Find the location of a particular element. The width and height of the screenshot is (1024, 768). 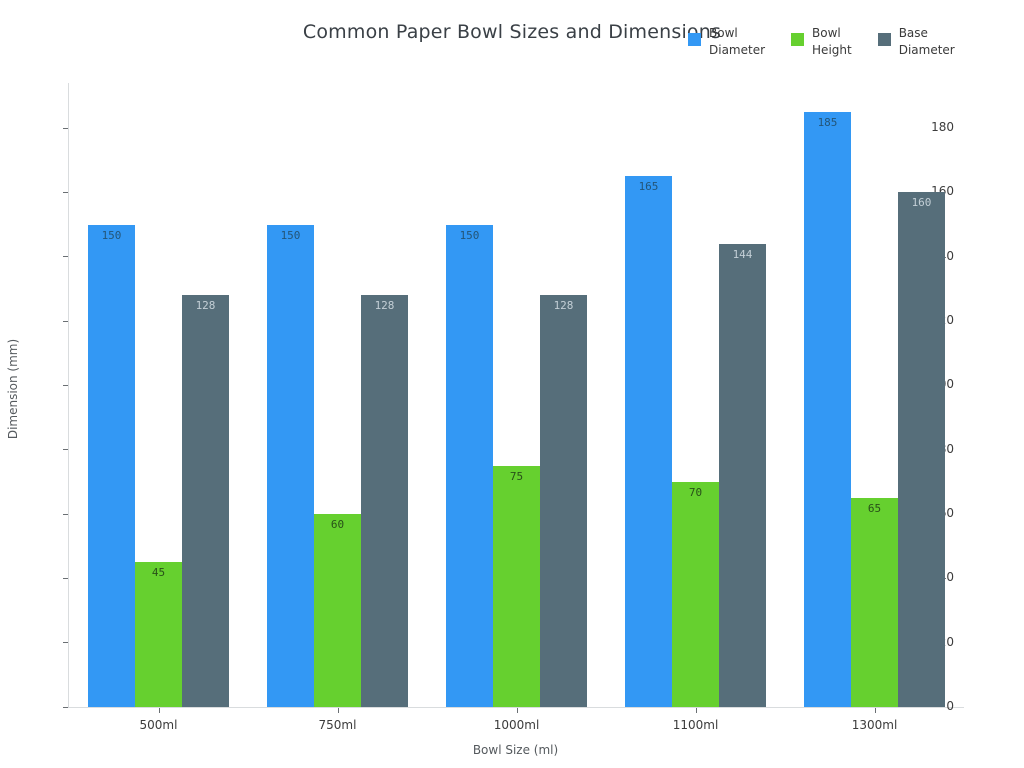

bar-base-diameter: 144 is located at coordinates (742, 475).